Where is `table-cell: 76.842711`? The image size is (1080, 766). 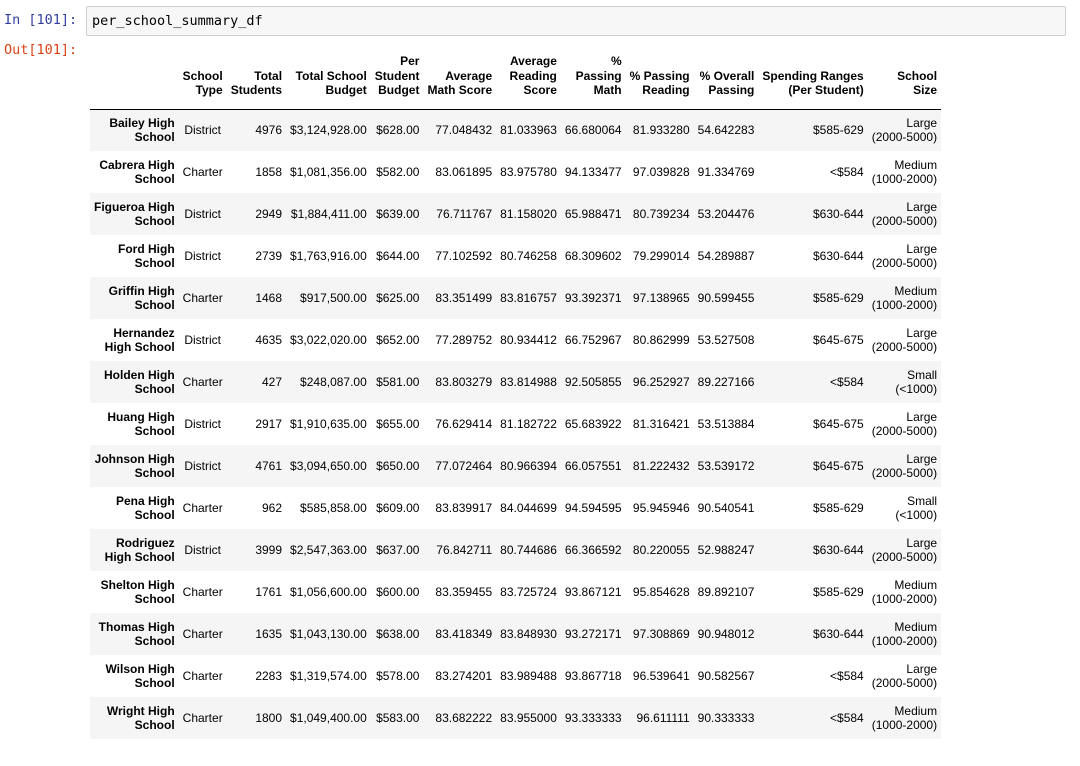
table-cell: 76.842711 is located at coordinates (464, 549).